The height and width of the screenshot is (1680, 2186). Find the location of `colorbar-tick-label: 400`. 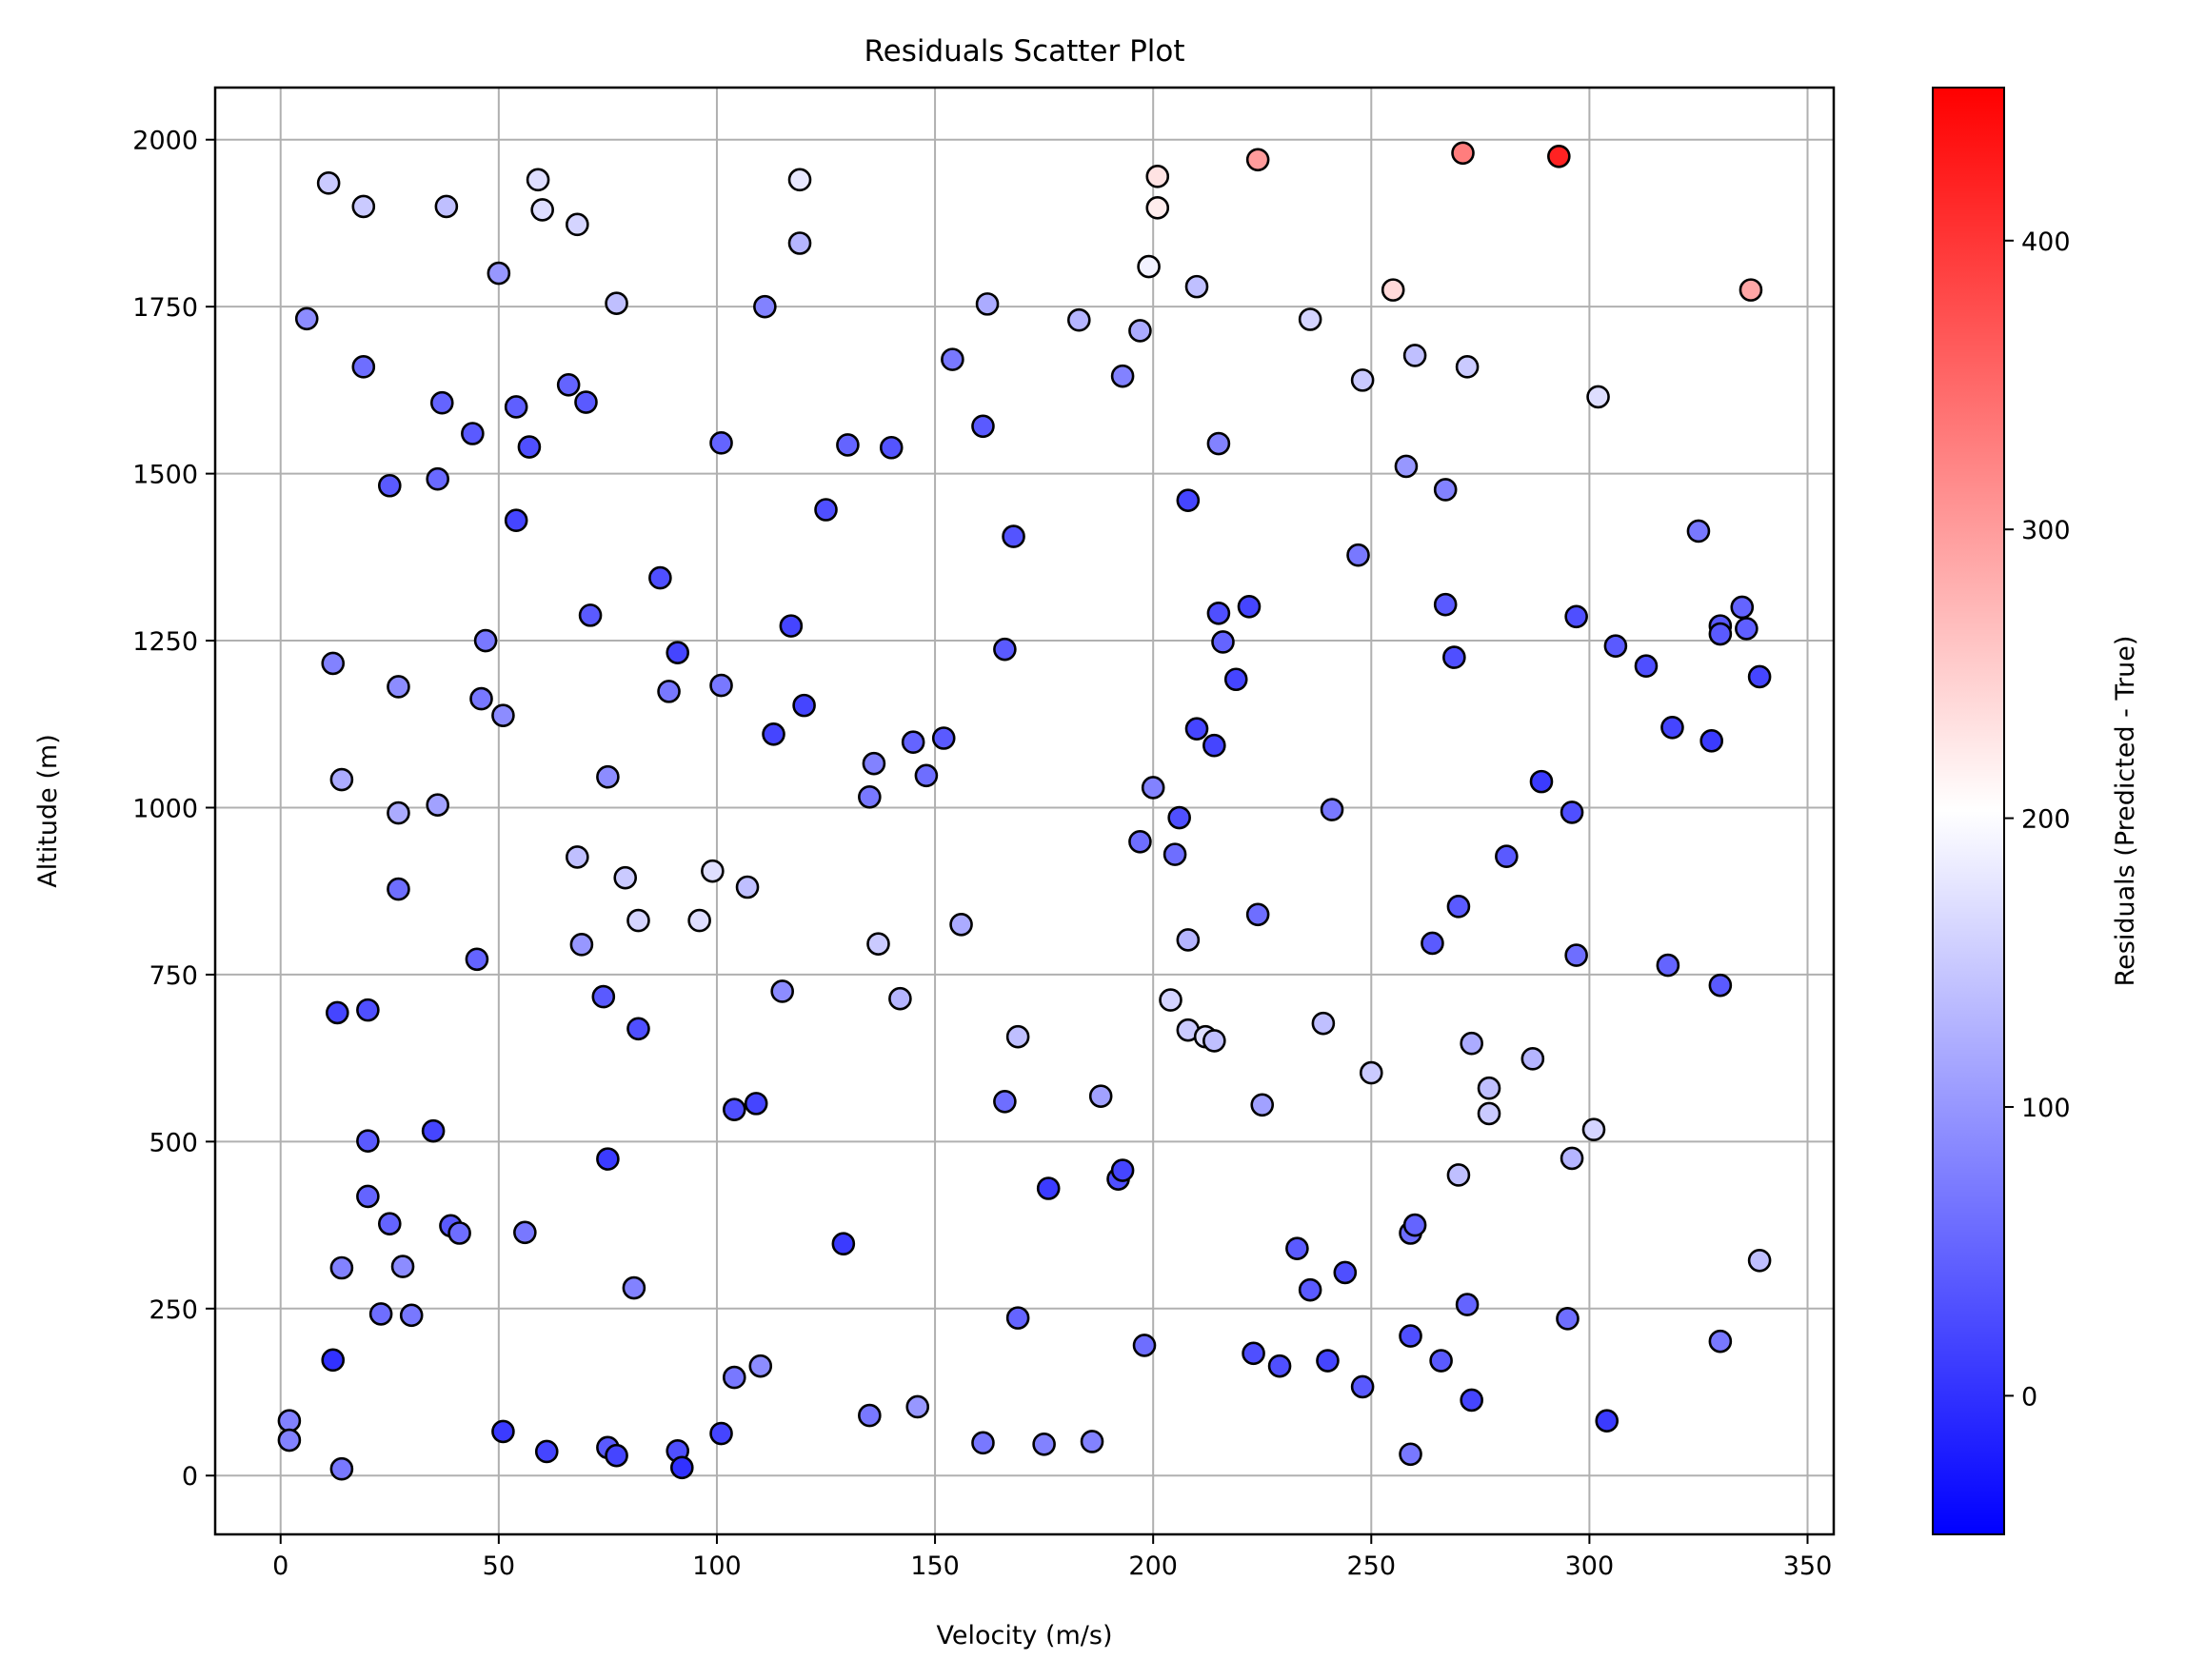

colorbar-tick-label: 400 is located at coordinates (2046, 242).